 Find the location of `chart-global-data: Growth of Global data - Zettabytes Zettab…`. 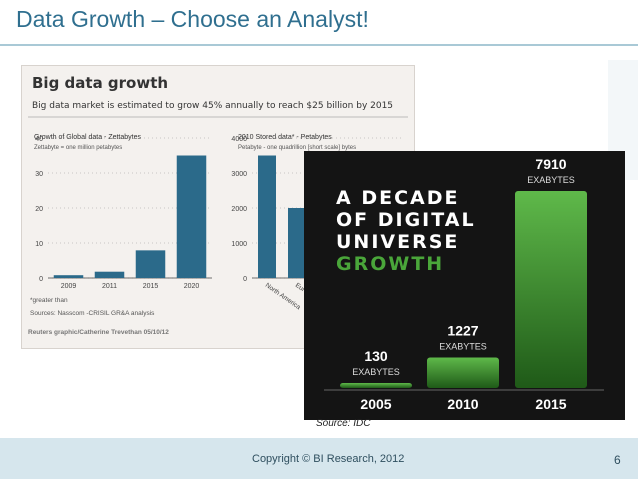

chart-global-data: Growth of Global data - Zettabytes Zettab… is located at coordinates (123, 212).